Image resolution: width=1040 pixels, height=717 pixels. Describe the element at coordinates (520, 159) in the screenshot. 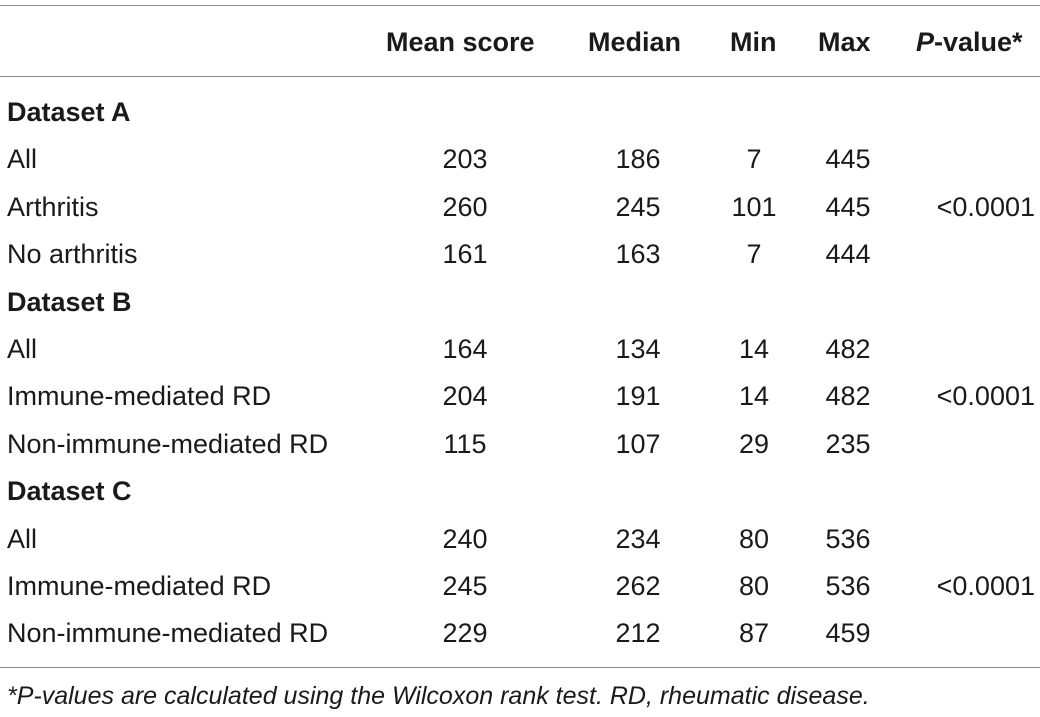

I see `table-row: All 203 186 7 445` at that location.